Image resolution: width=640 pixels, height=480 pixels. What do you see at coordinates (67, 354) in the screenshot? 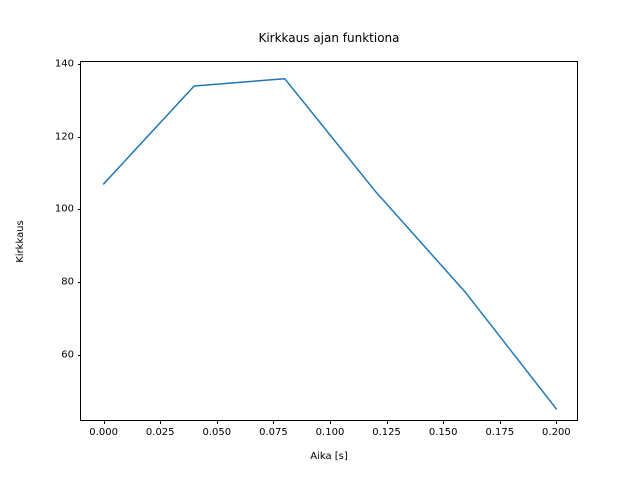
I see `y-tick-label: 60` at bounding box center [67, 354].